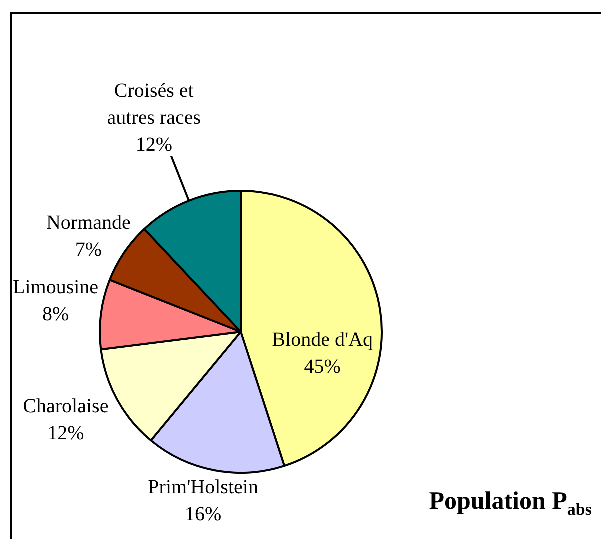  Describe the element at coordinates (510, 504) in the screenshot. I see `text: Population P$_{abs}$` at that location.